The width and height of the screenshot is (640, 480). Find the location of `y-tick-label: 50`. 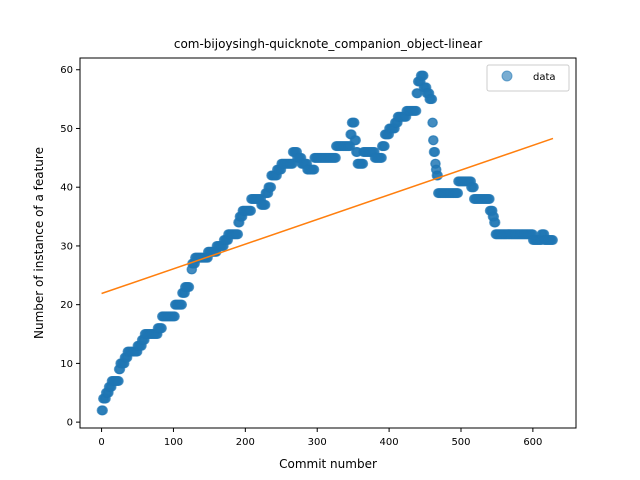

y-tick-label: 50 is located at coordinates (66, 129).